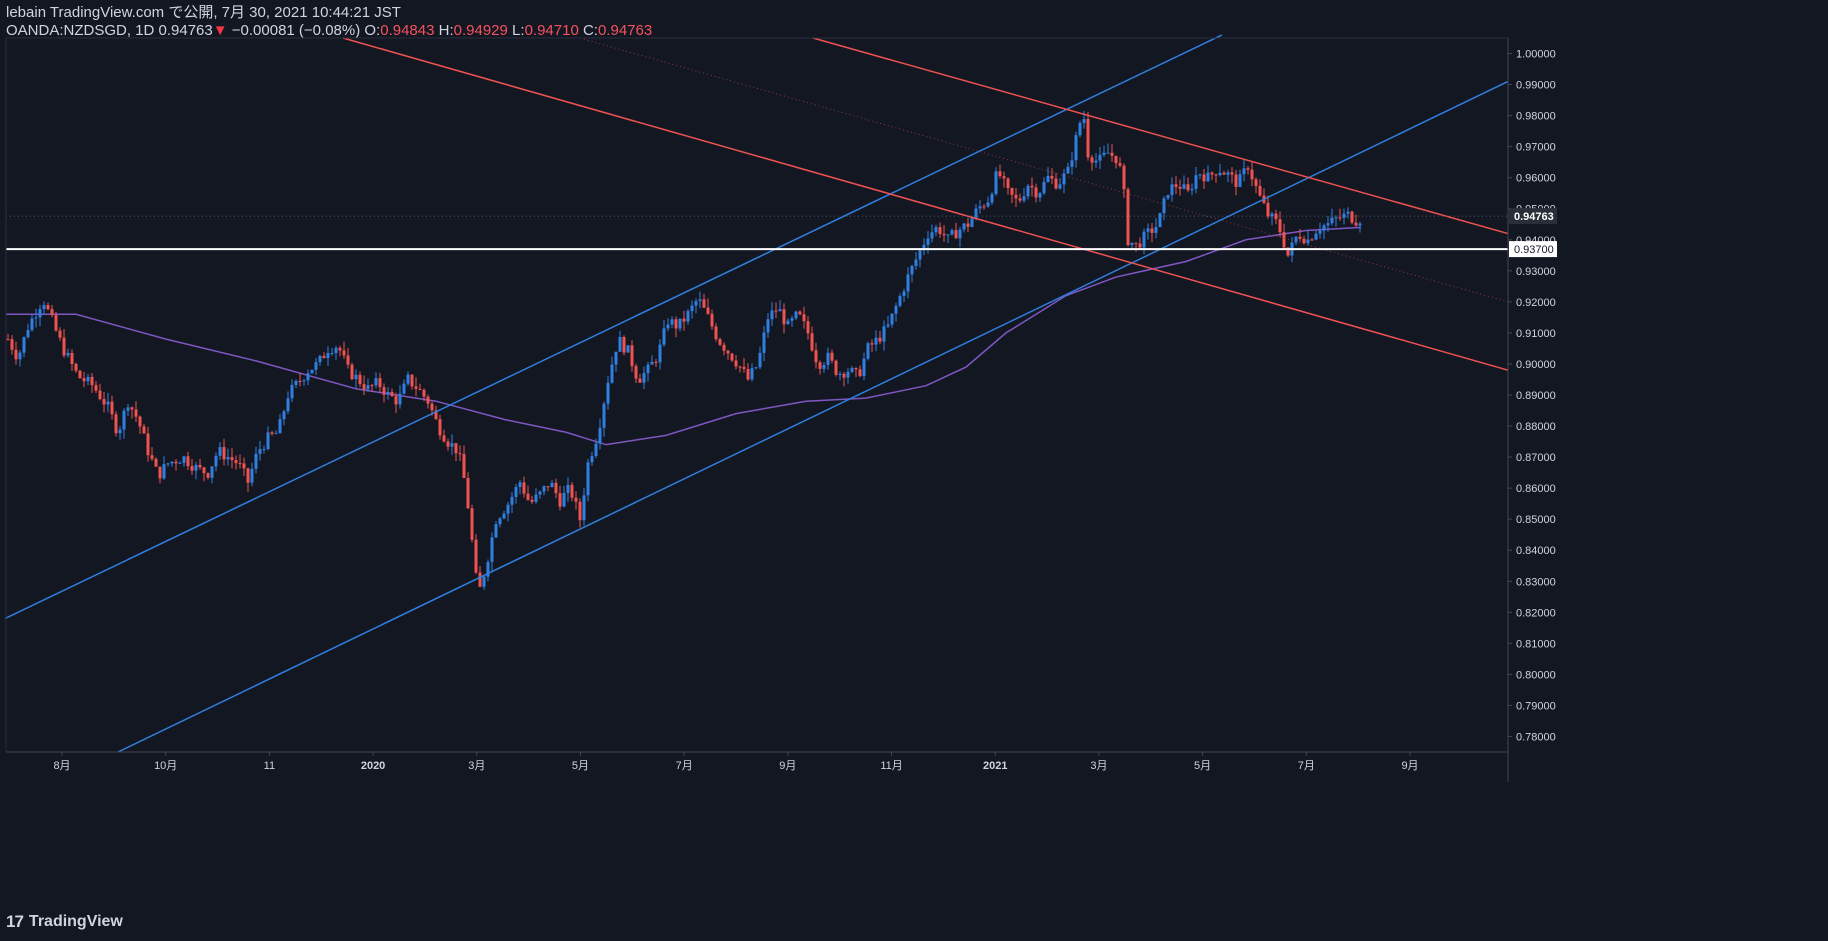 The height and width of the screenshot is (941, 1828). Describe the element at coordinates (1536, 427) in the screenshot. I see `y-tick-label: 0.88000` at that location.